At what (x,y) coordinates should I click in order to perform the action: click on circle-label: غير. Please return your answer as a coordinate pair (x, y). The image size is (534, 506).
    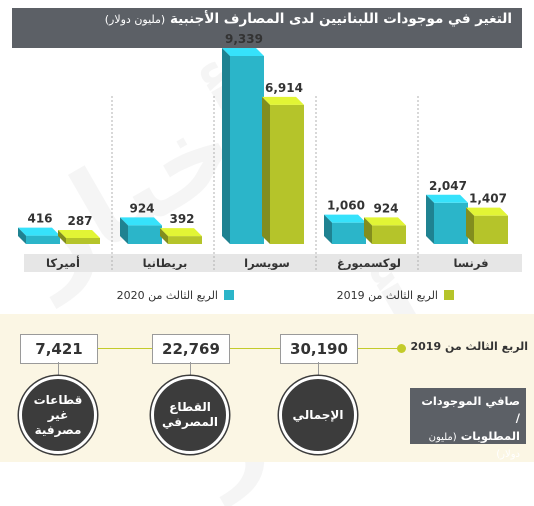
    Looking at the image, I should click on (58, 414).